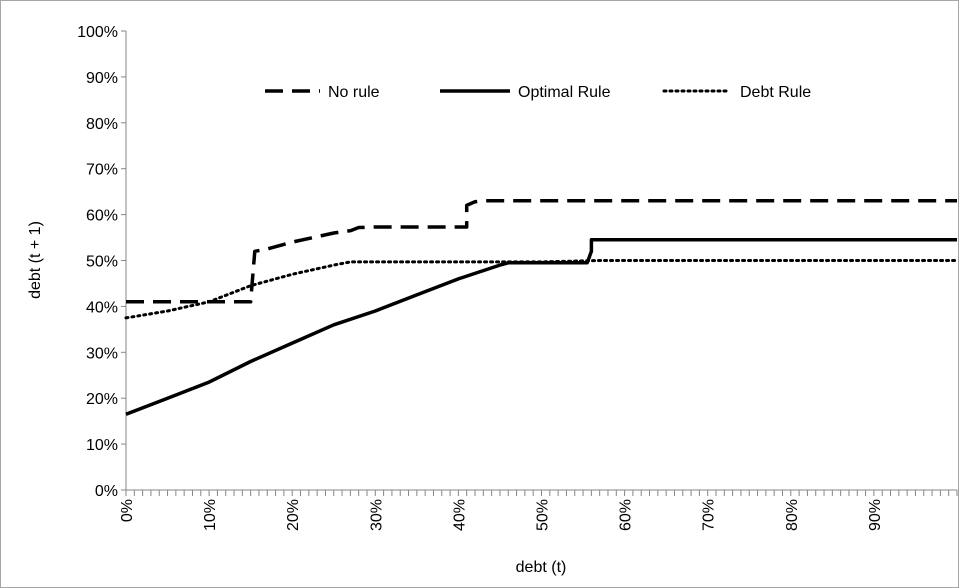  I want to click on x-tick-label: 70%, so click(709, 515).